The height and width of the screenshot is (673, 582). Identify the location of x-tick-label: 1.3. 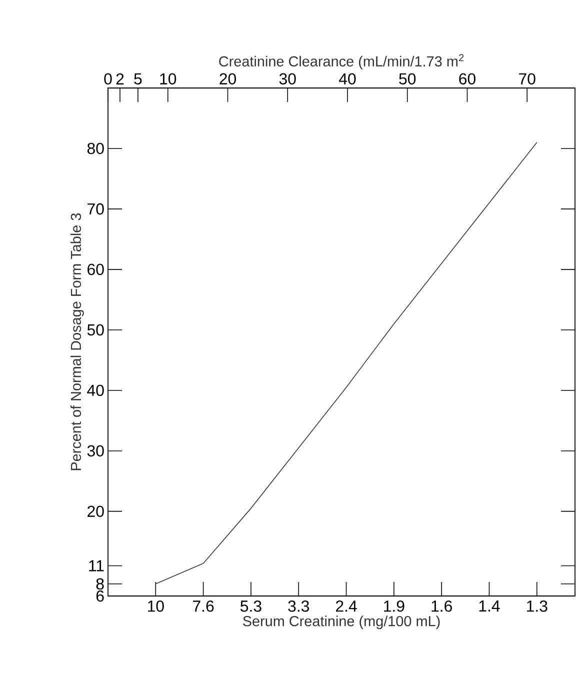
(537, 606).